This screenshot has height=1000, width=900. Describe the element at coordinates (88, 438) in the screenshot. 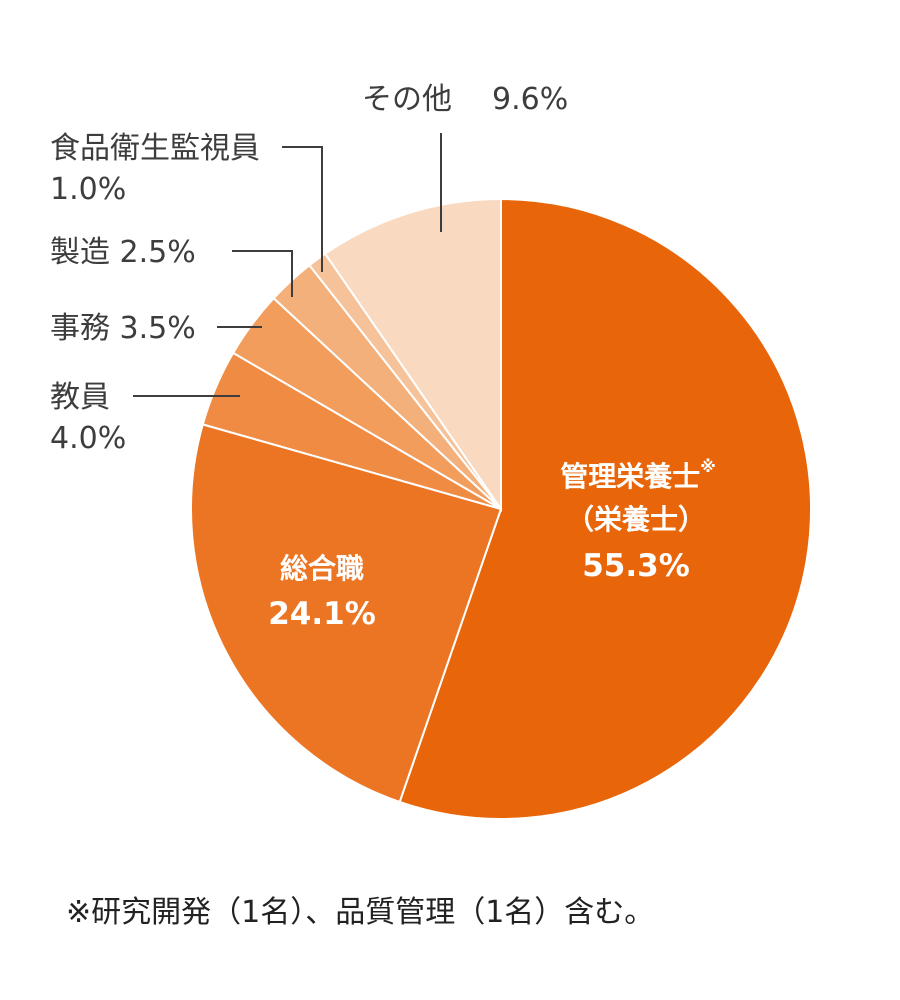

I see `label-teacher-value: 4.0%` at that location.